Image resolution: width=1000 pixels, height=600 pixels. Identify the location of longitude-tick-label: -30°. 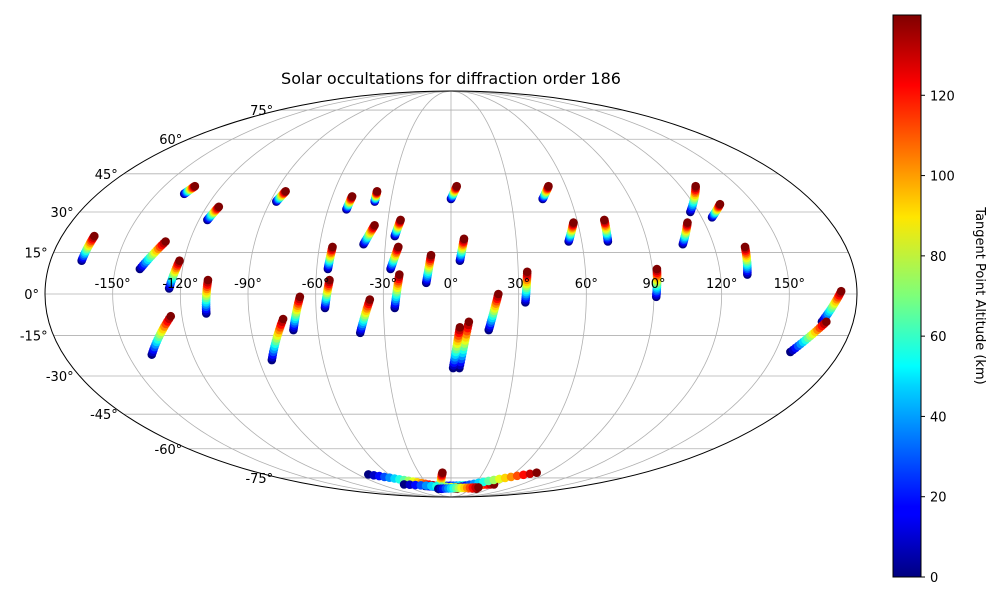
(383, 284).